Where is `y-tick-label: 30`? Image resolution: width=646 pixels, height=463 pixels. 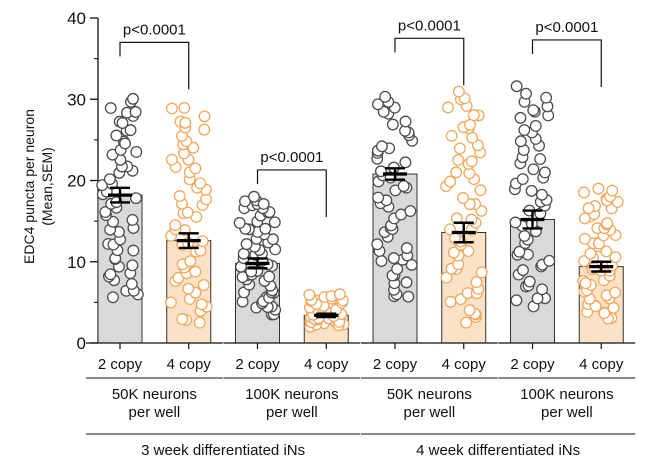
y-tick-label: 30 is located at coordinates (76, 99).